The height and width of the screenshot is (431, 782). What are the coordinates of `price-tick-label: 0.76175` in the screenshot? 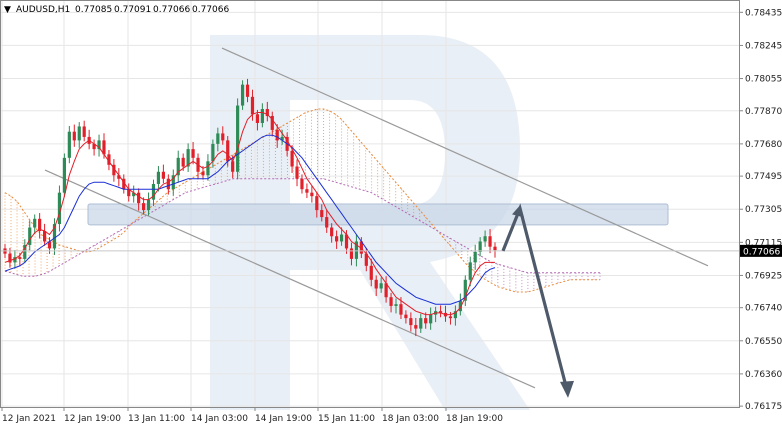 It's located at (763, 407).